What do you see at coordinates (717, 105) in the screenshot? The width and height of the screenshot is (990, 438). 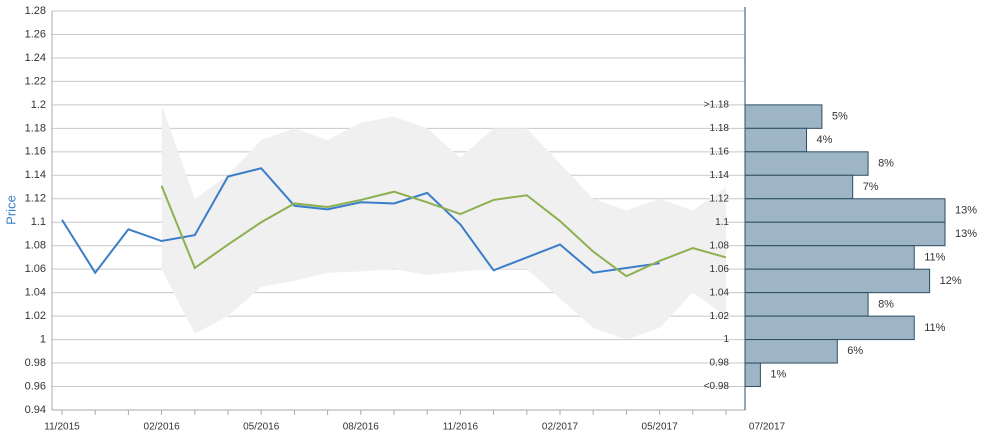 I see `histogram-bin-label: >1.18` at bounding box center [717, 105].